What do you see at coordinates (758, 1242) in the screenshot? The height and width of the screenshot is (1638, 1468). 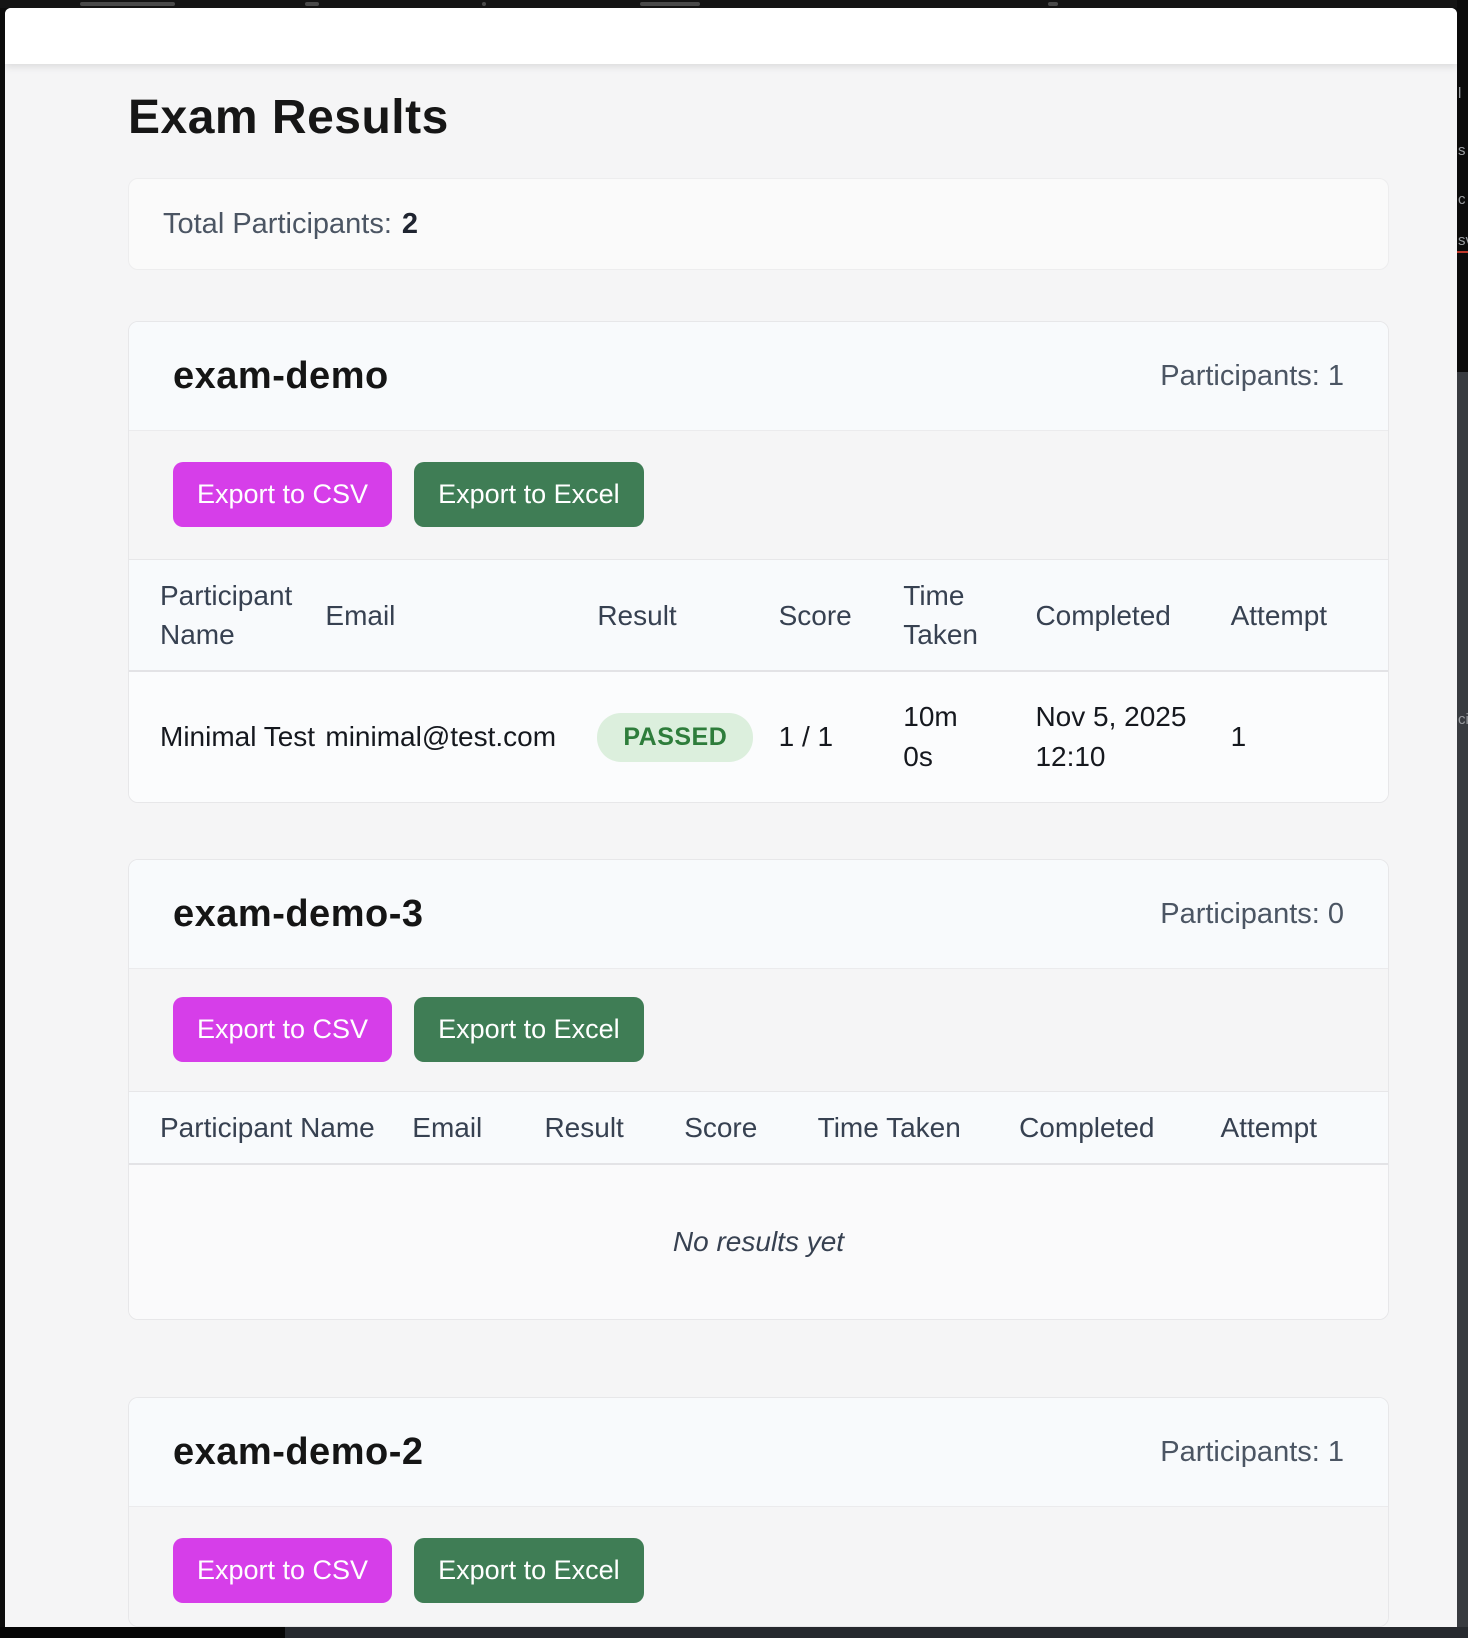 I see `no-results-message: No results yet` at bounding box center [758, 1242].